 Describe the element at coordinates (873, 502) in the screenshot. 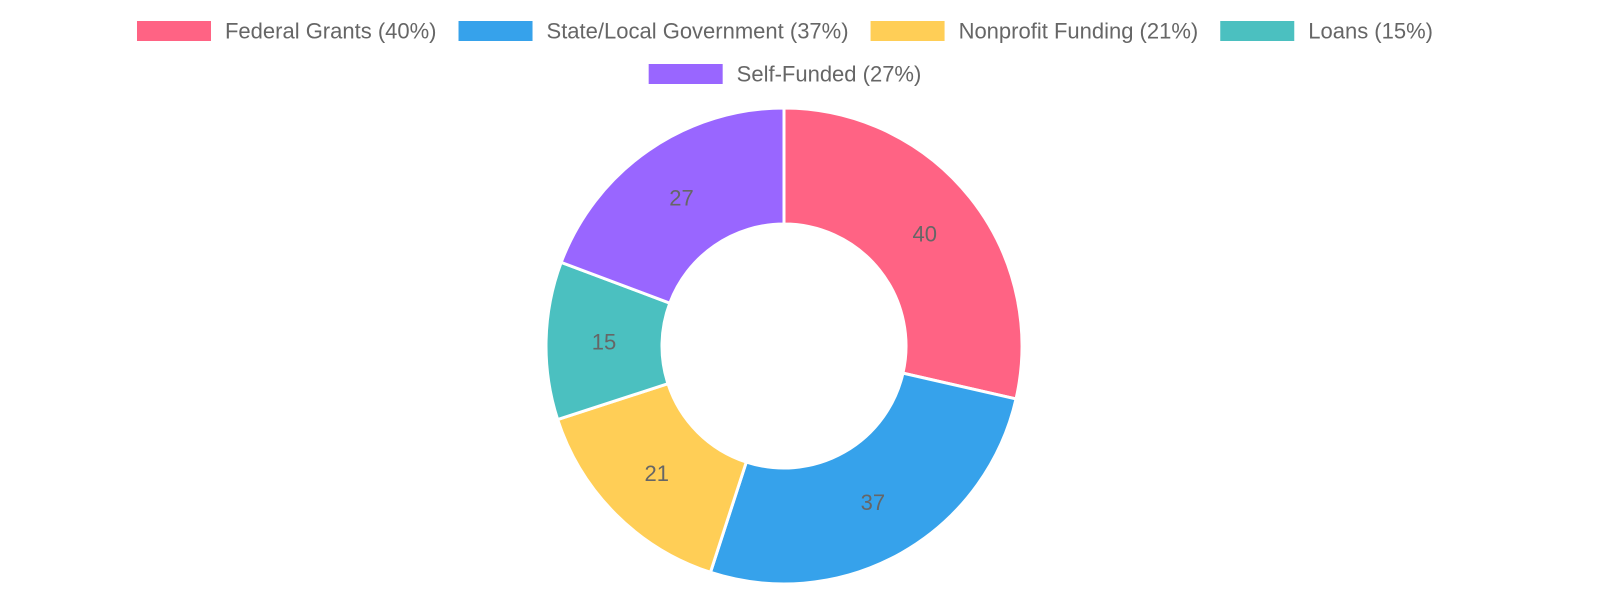

I see `data-label-state-local-government: 37` at that location.